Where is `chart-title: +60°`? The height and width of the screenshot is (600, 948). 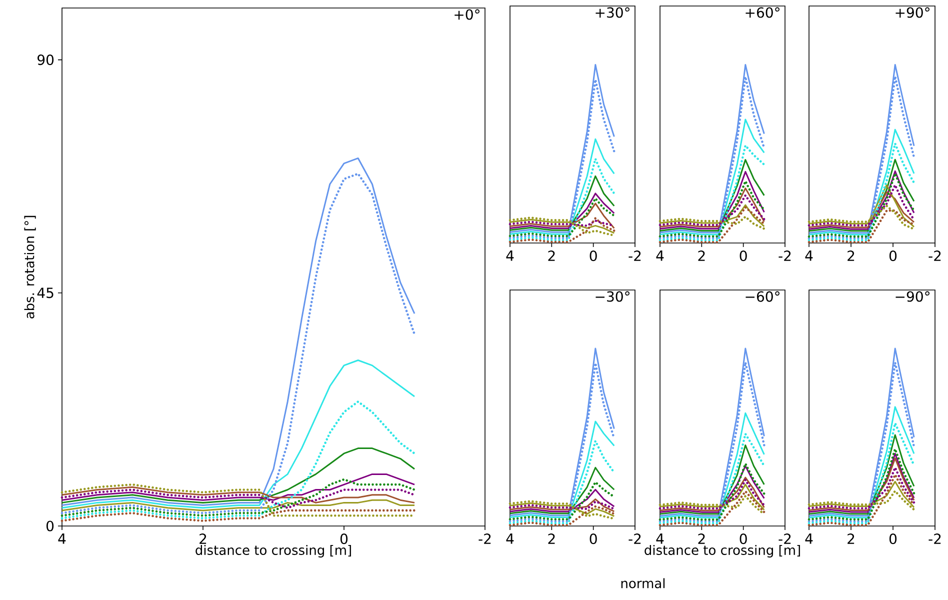 chart-title: +60° is located at coordinates (763, 12).